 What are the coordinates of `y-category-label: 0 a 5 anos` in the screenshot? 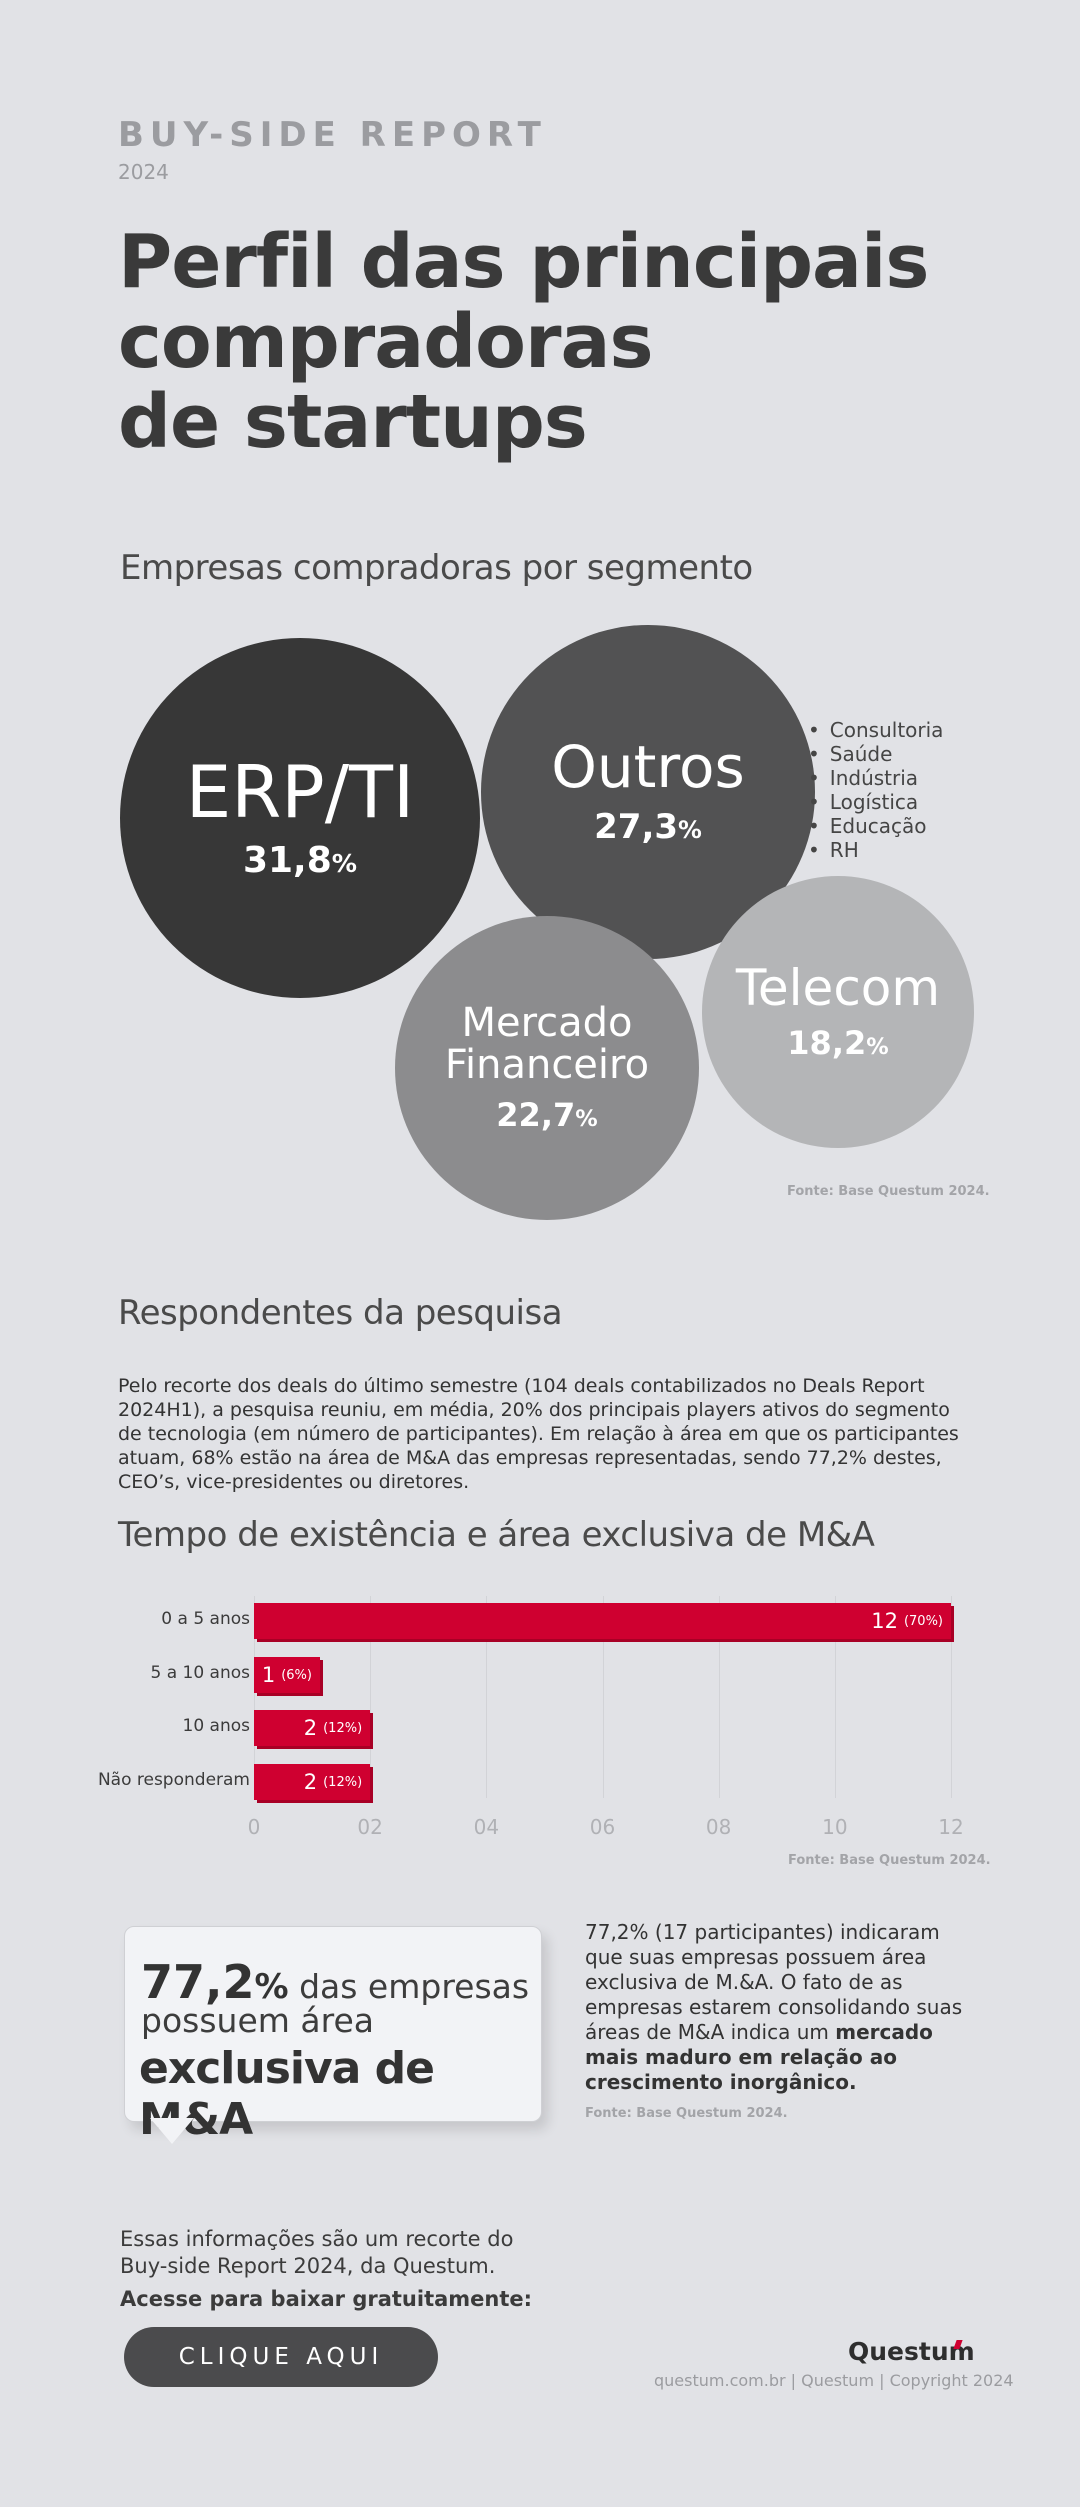 It's located at (205, 1619).